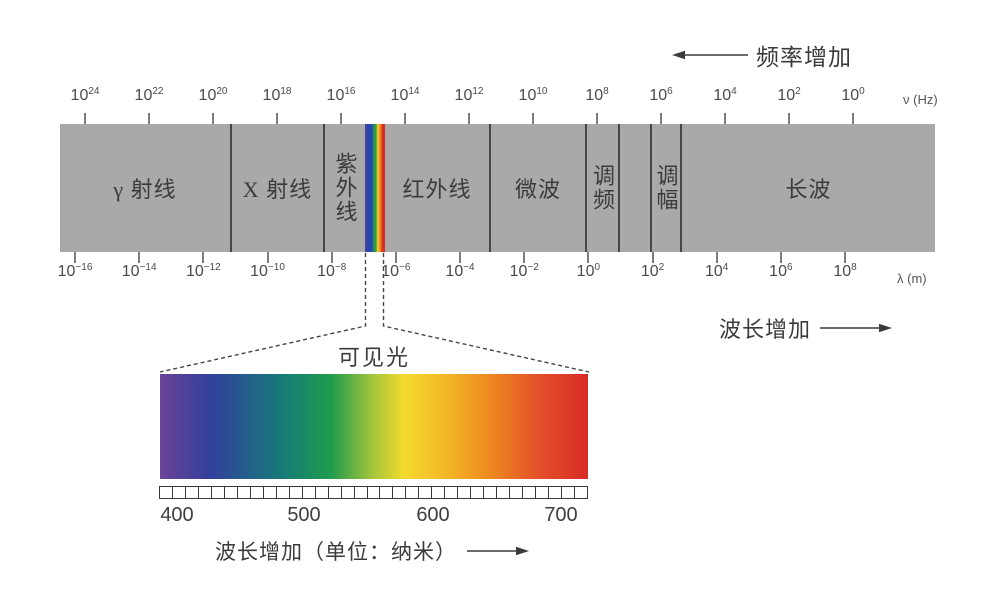 This screenshot has height=591, width=994. What do you see at coordinates (433, 515) in the screenshot?
I see `nm-tick-label: 600` at bounding box center [433, 515].